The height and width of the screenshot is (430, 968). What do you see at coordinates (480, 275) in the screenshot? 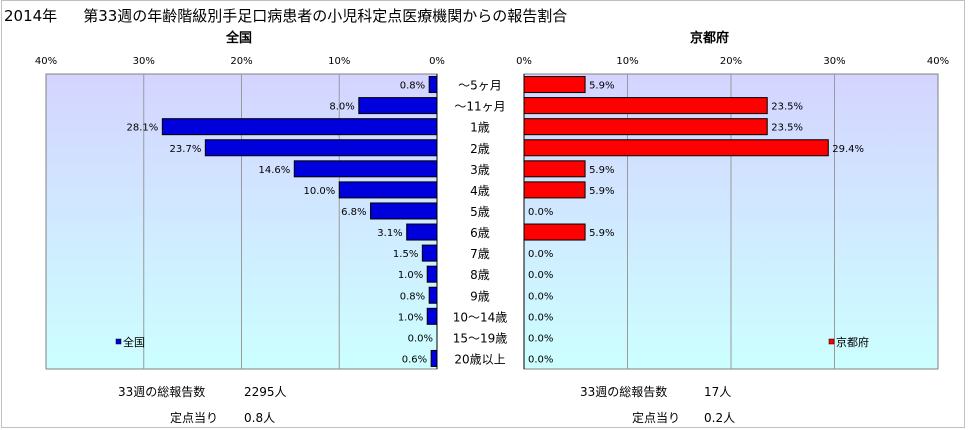
I see `category-label: 8歳` at bounding box center [480, 275].